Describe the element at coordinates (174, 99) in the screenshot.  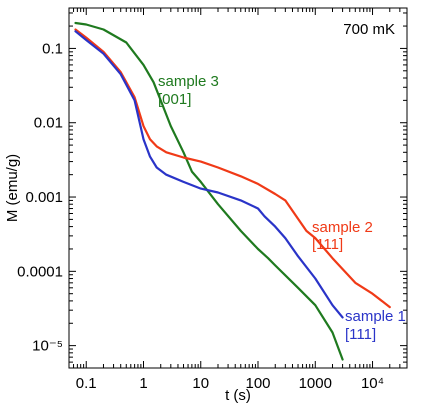
I see `series-direction-sample-3: [001]` at that location.